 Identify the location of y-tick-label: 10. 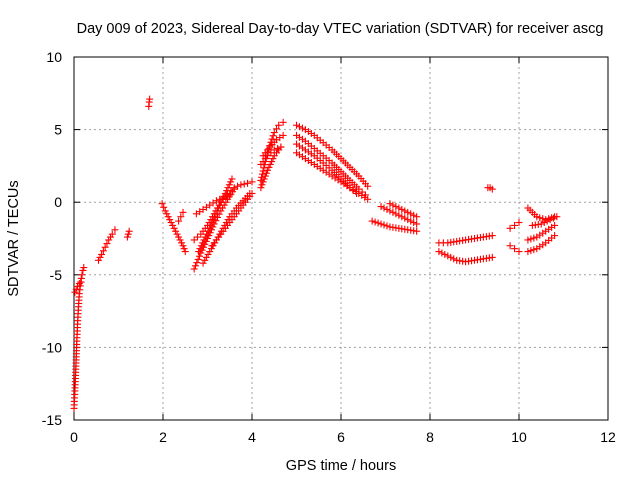
(54, 57).